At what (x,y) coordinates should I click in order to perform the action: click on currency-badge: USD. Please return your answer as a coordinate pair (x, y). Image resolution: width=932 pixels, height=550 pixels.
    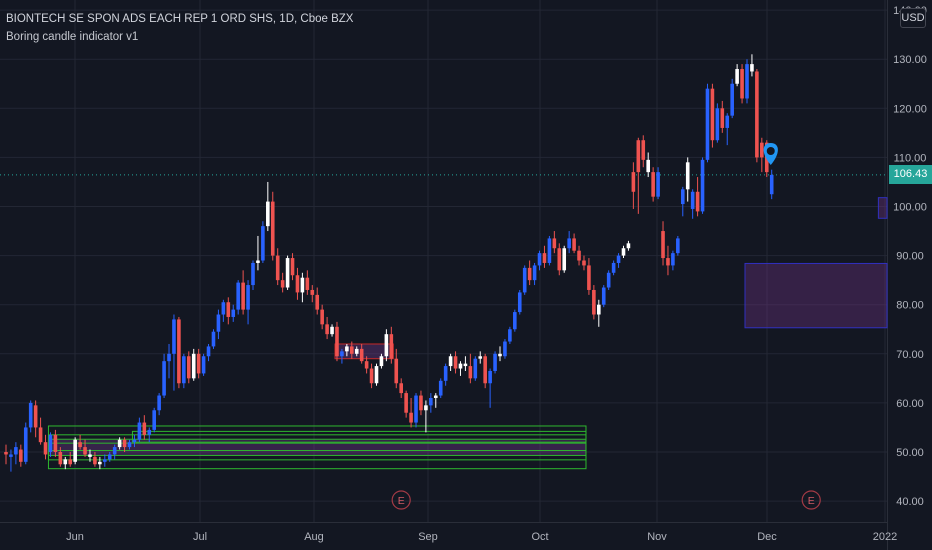
    Looking at the image, I should click on (913, 18).